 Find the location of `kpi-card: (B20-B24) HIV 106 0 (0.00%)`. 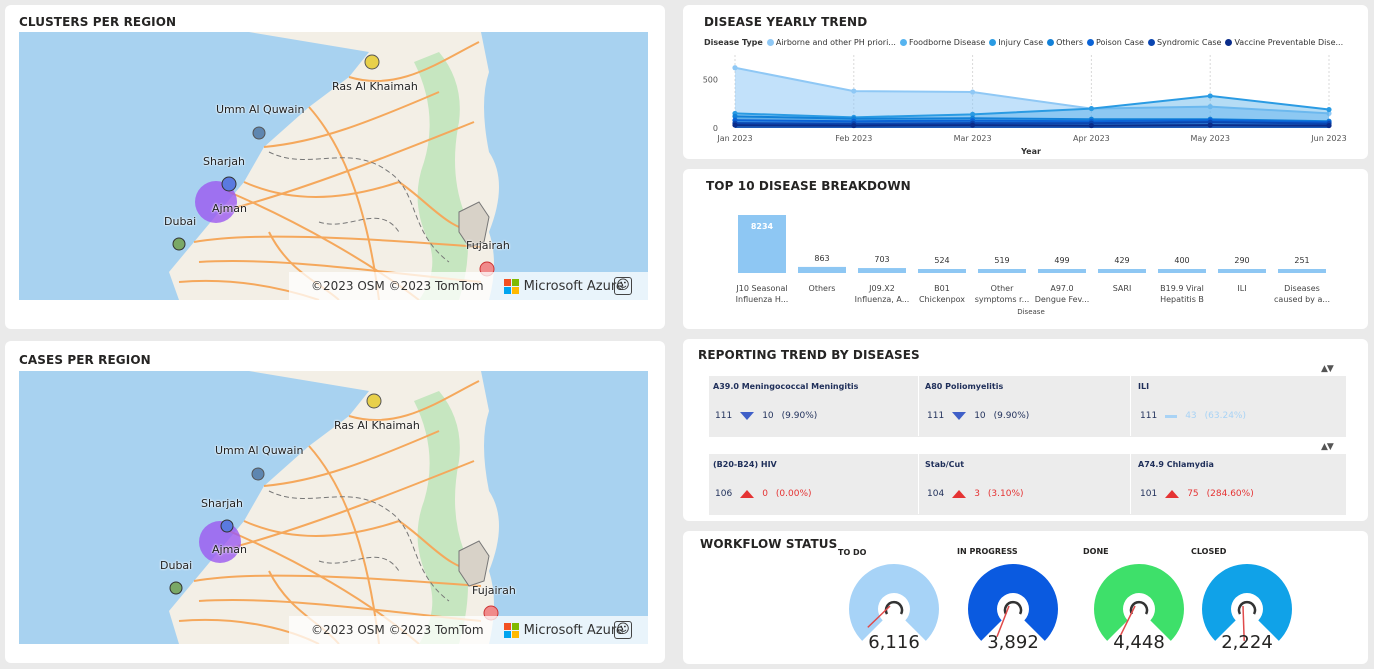

kpi-card: (B20-B24) HIV 106 0 (0.00%) is located at coordinates (814, 484).